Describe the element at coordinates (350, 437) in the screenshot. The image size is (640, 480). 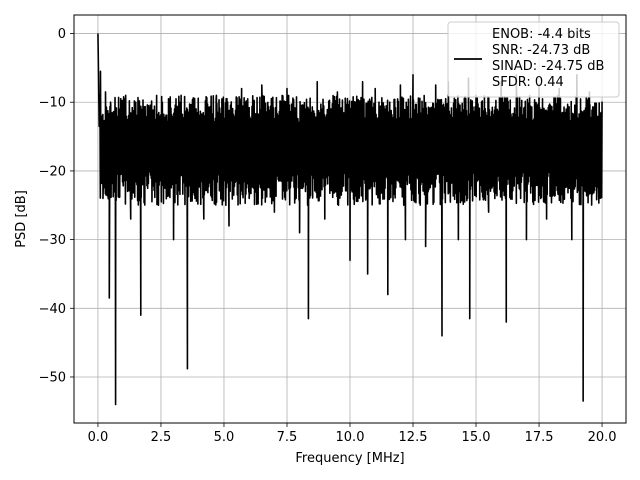
I see `x-tick-label: 10.0` at that location.